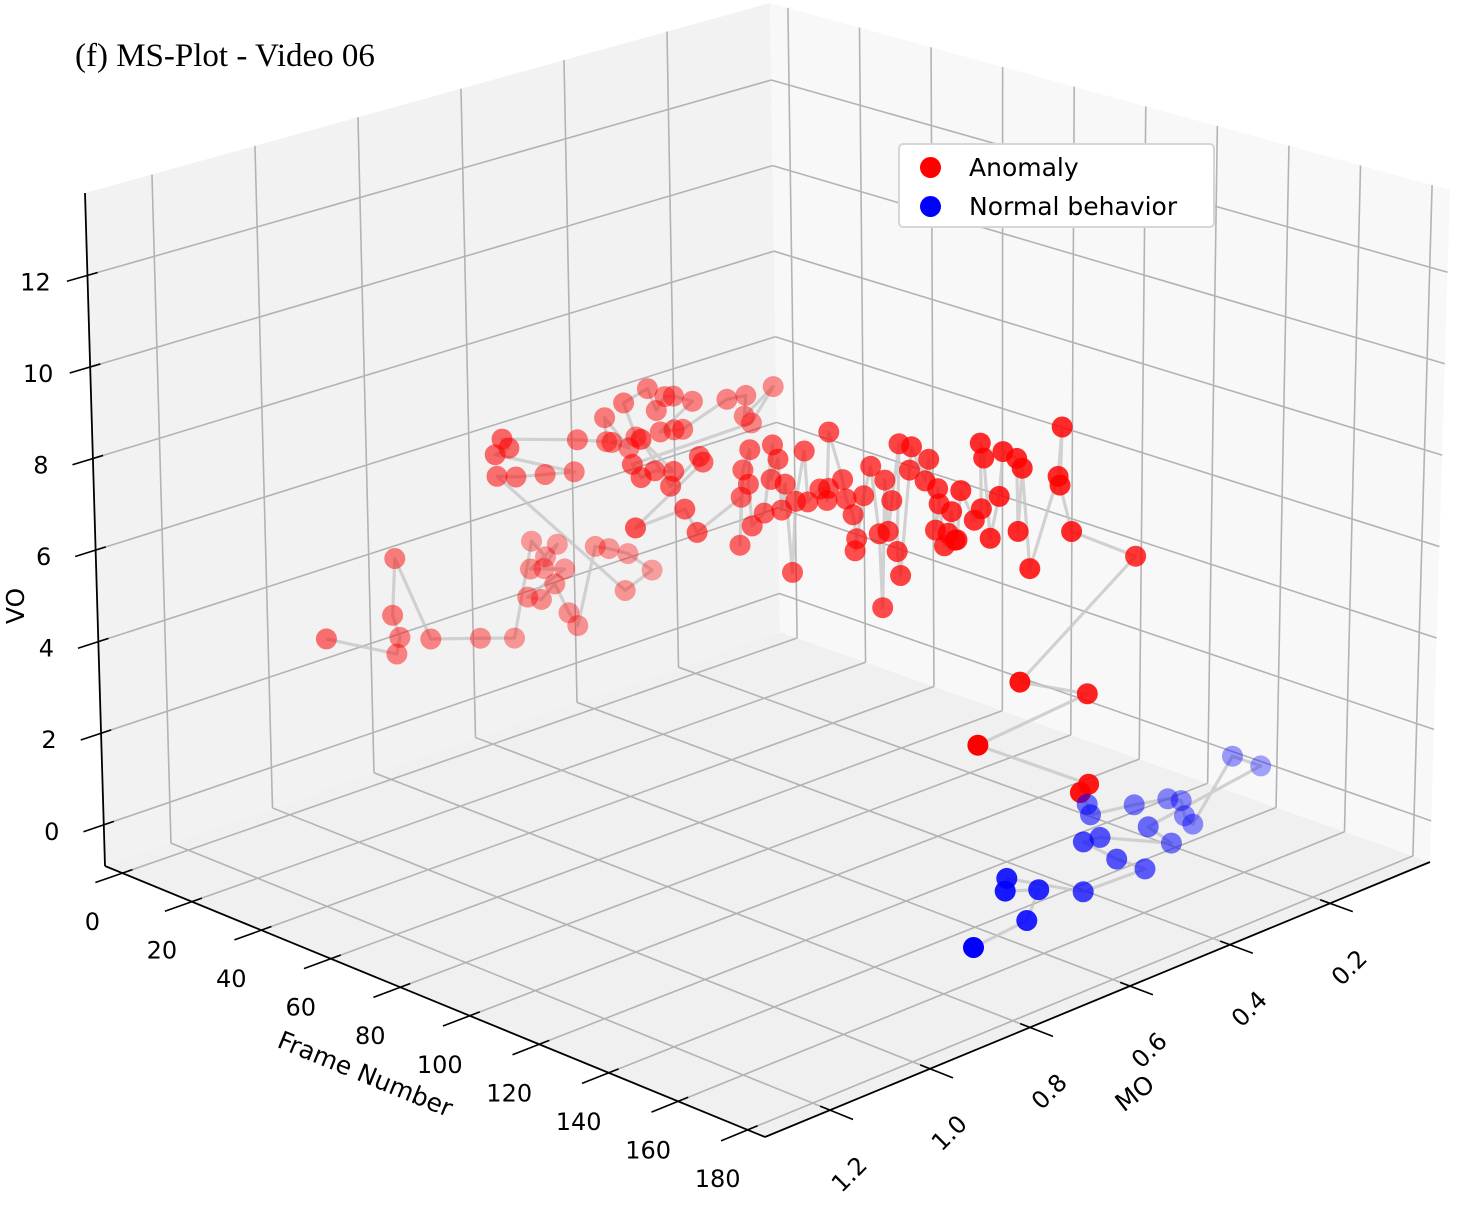  I want to click on tick-label-frame: 60, so click(301, 1008).